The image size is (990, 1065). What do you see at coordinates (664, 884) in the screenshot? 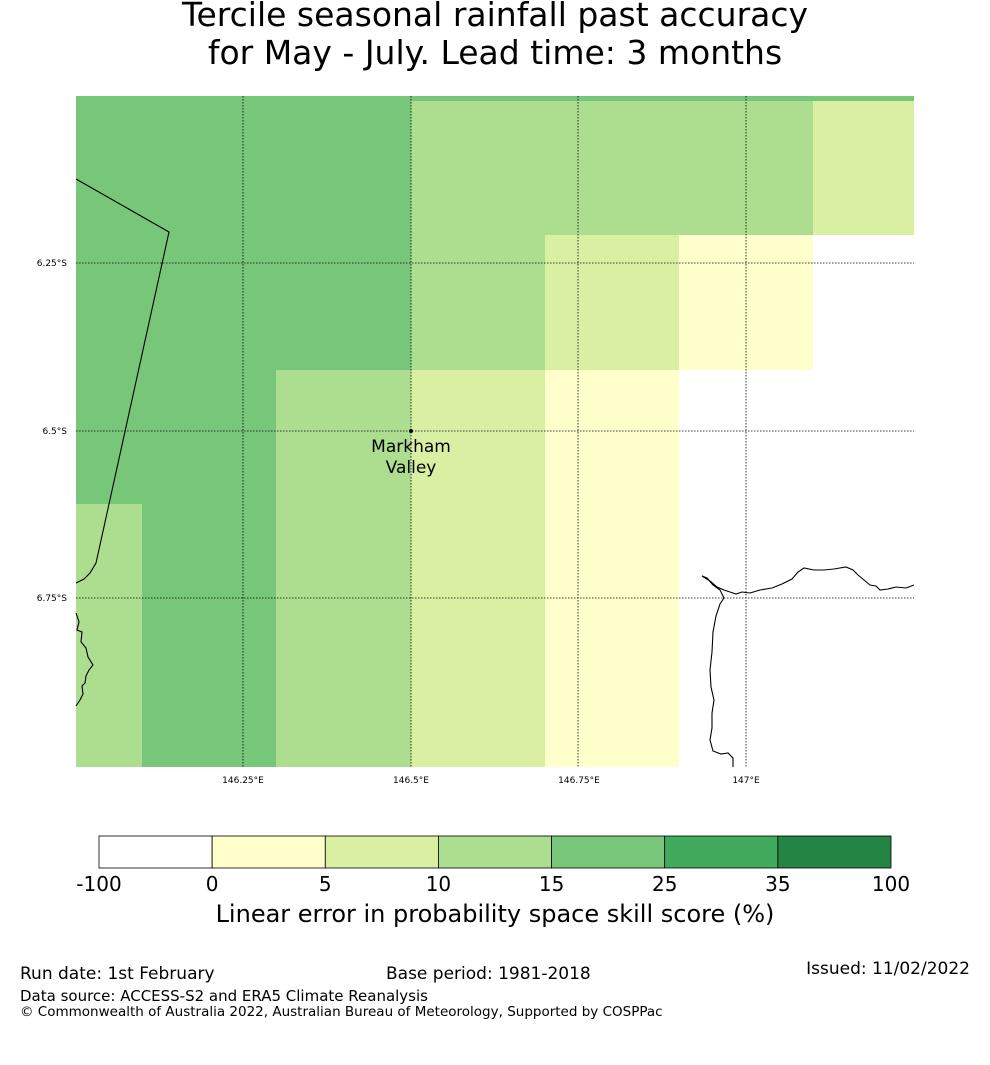
I see `colorbar-tick-label: 25` at bounding box center [664, 884].